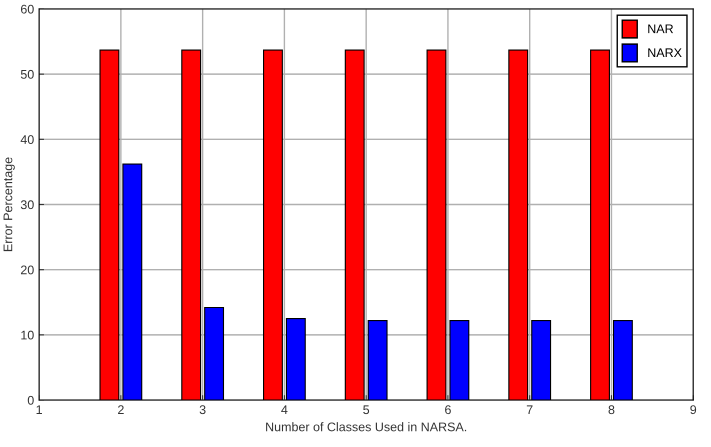  What do you see at coordinates (203, 409) in the screenshot?
I see `x-tick-label: 3` at bounding box center [203, 409].